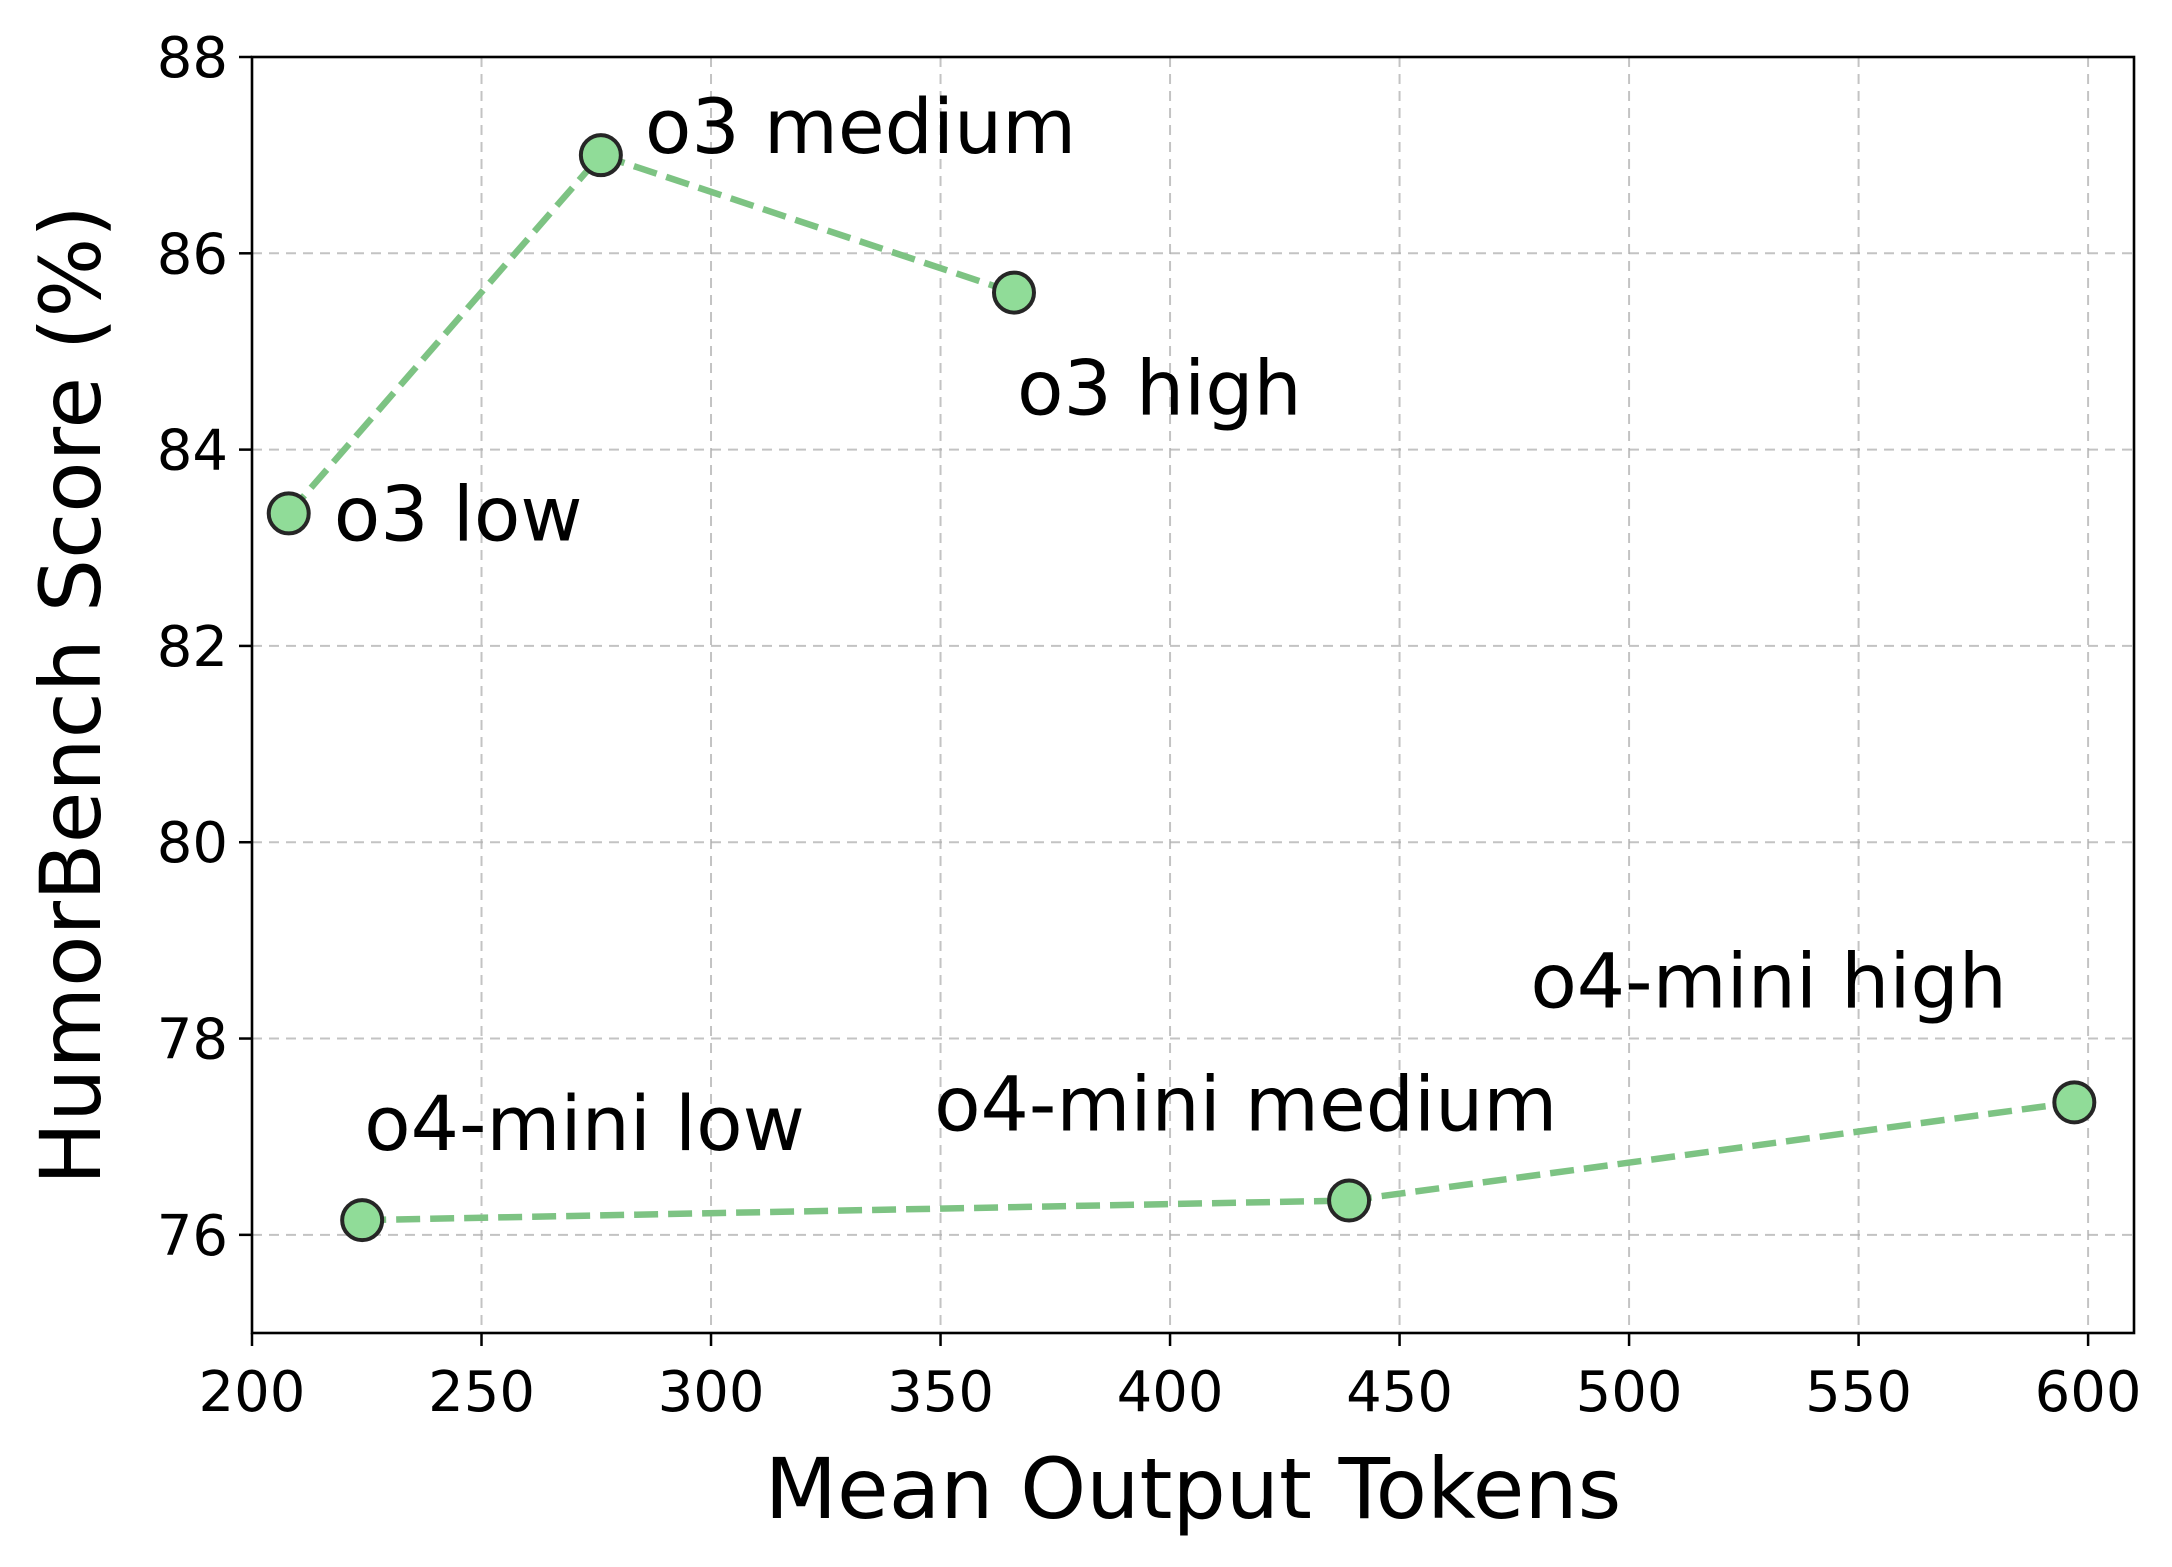 This screenshot has height=1567, width=2172. Describe the element at coordinates (481, 1392) in the screenshot. I see `x-tick-label: 250` at that location.